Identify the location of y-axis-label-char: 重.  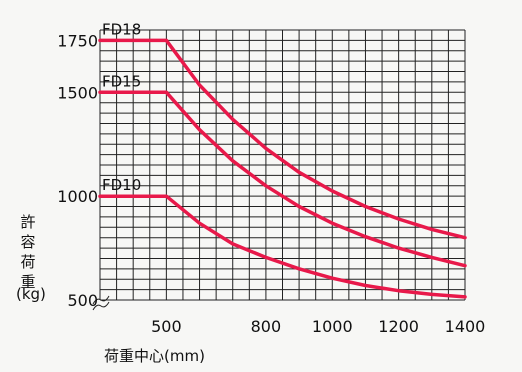
(28, 282).